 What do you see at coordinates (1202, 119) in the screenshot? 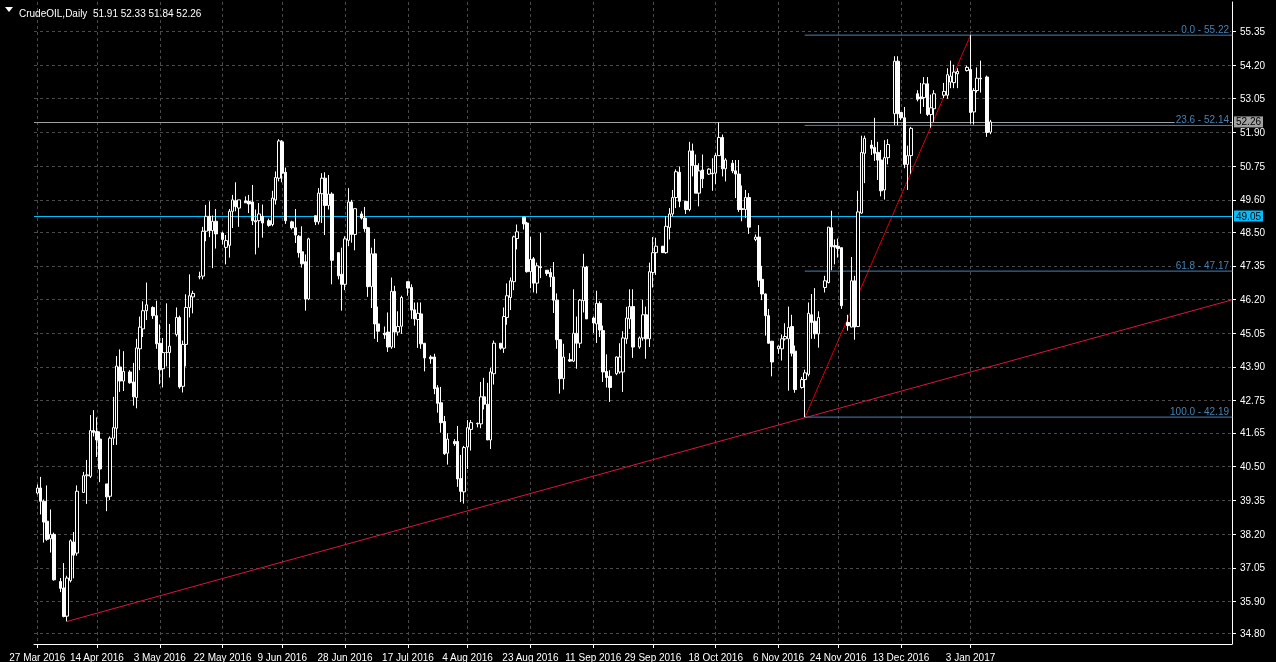
I see `annotation: 23.6 - 52.14` at bounding box center [1202, 119].